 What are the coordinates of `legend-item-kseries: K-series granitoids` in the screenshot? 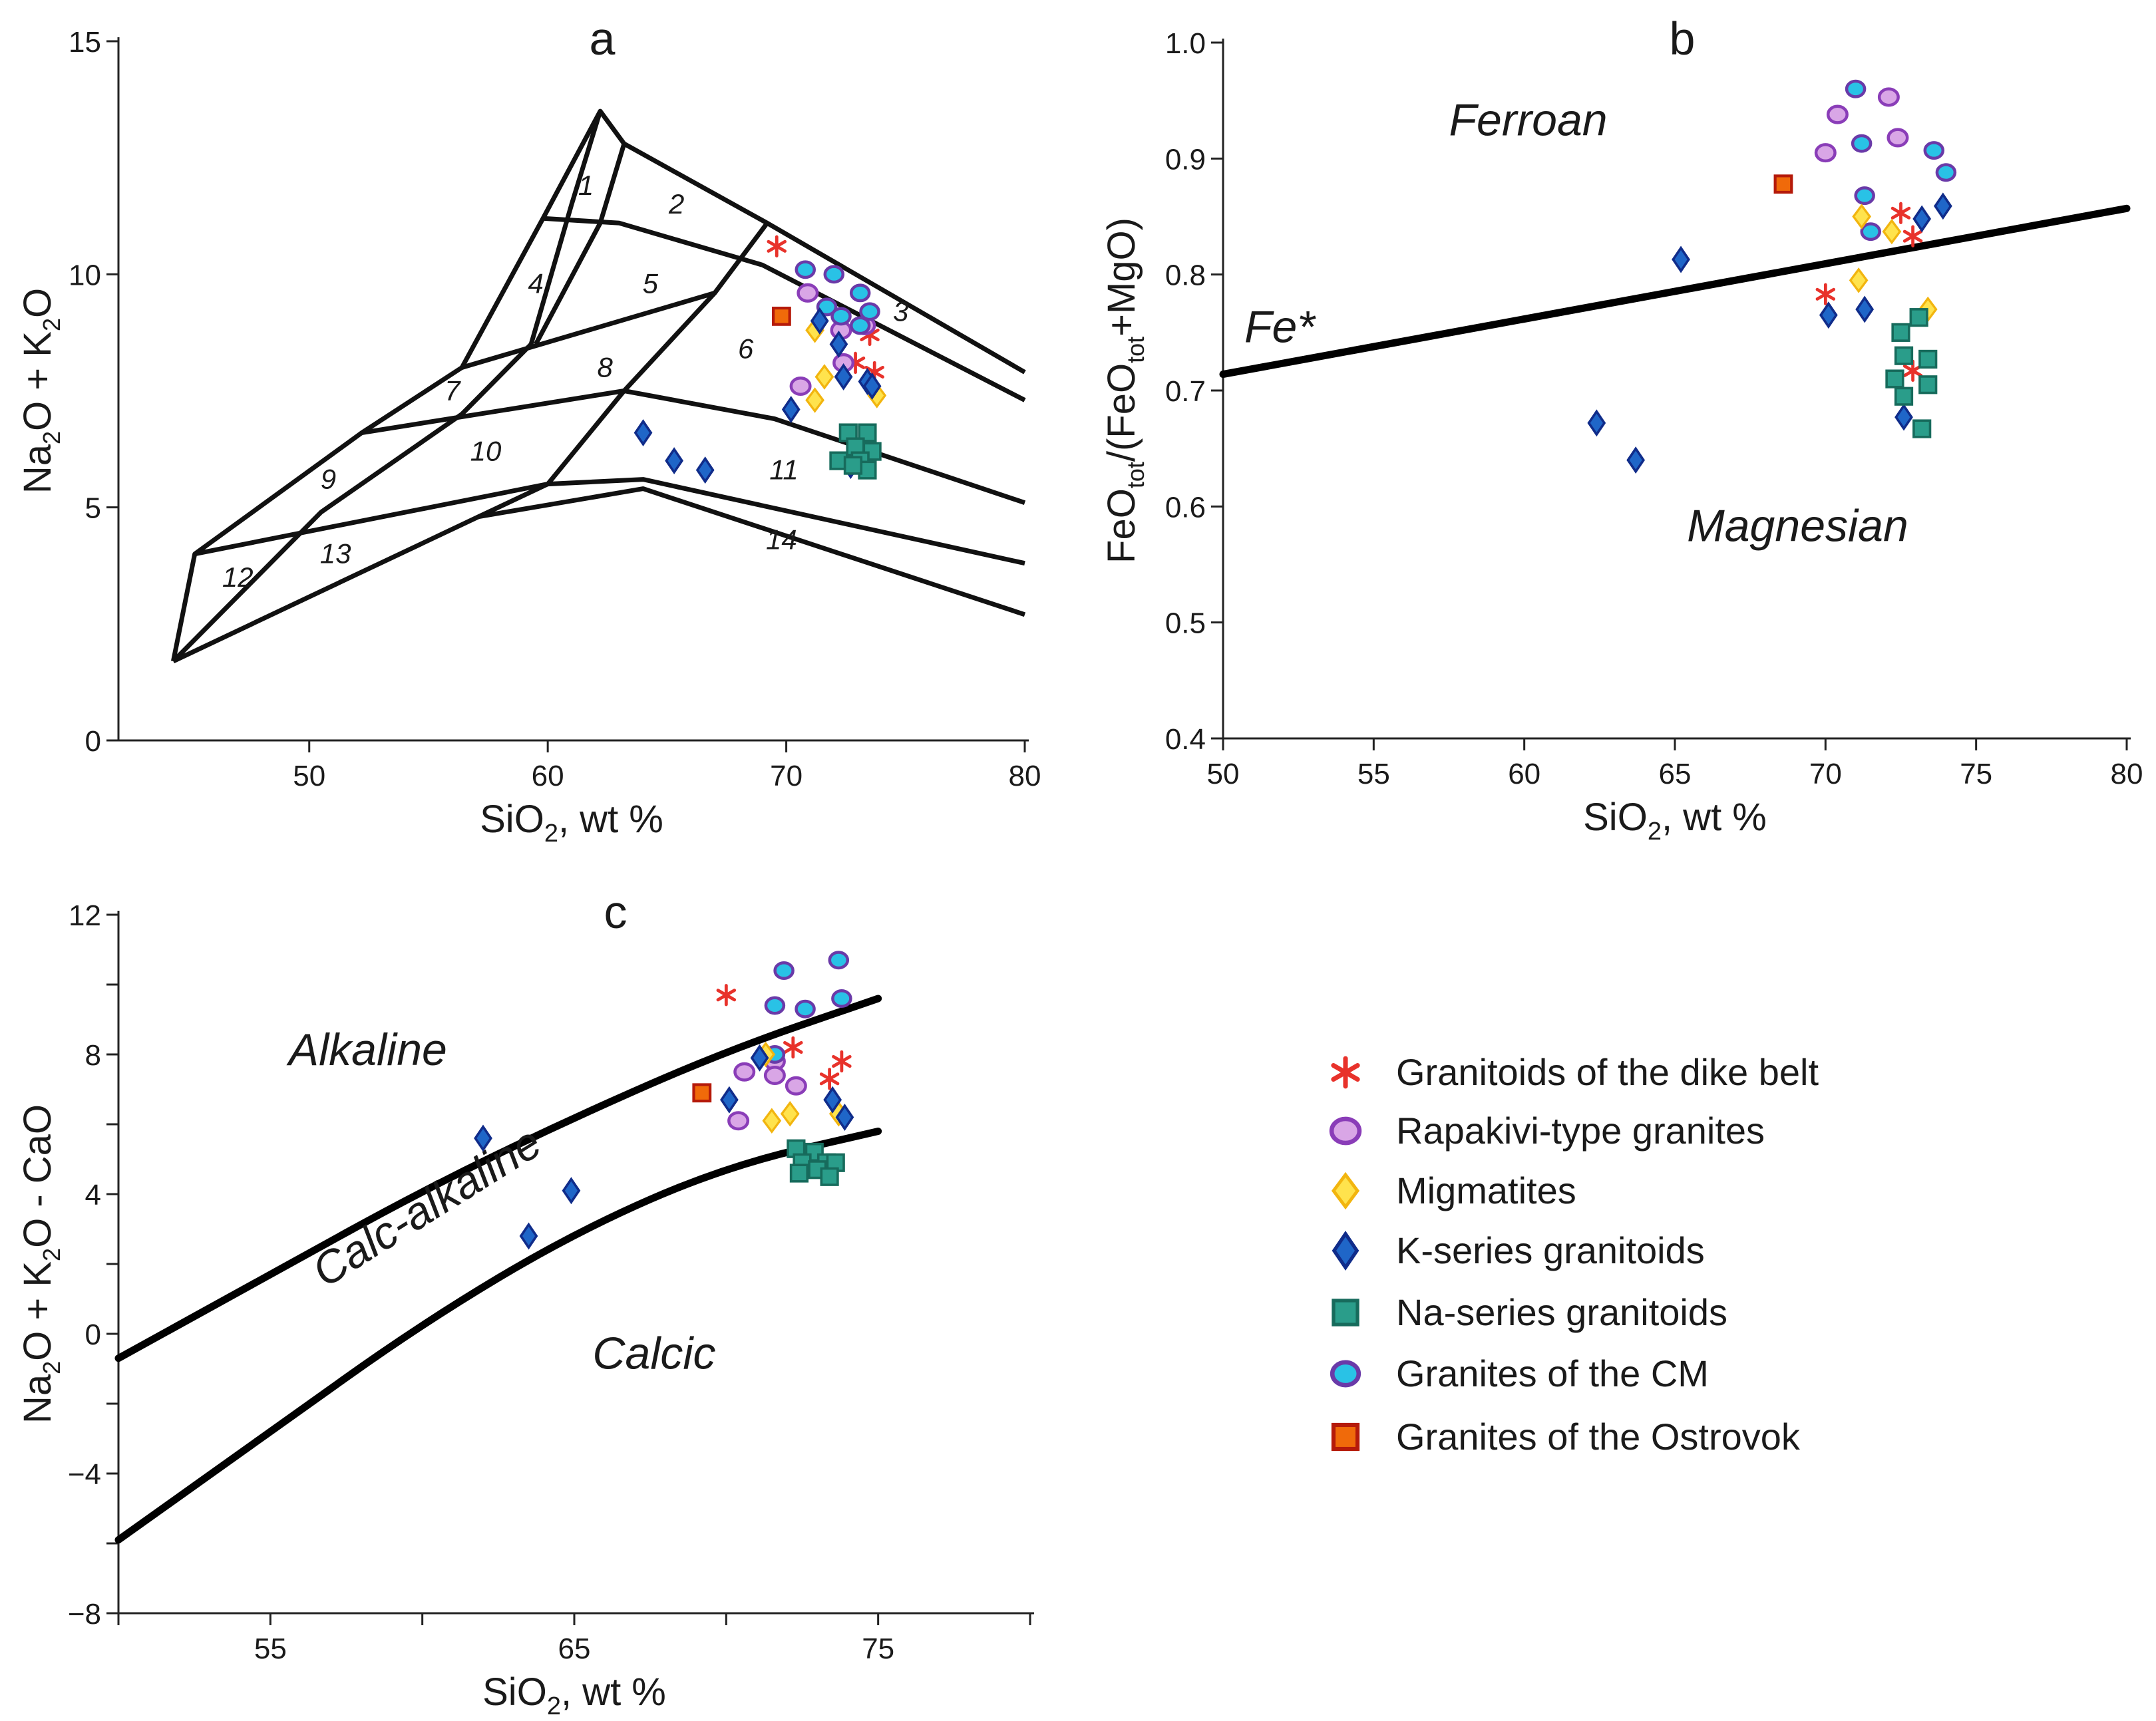 It's located at (1518, 1250).